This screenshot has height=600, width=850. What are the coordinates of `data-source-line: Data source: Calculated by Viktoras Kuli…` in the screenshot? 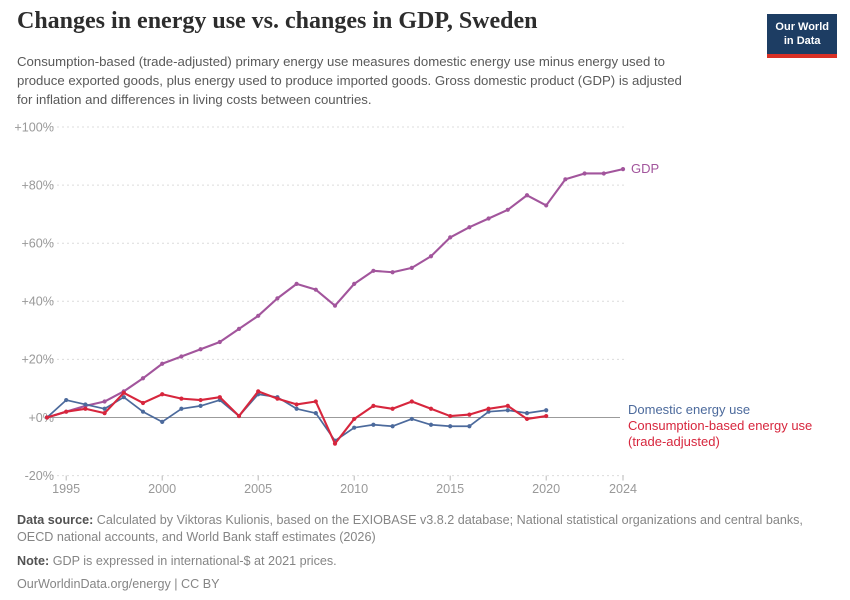 It's located at (426, 529).